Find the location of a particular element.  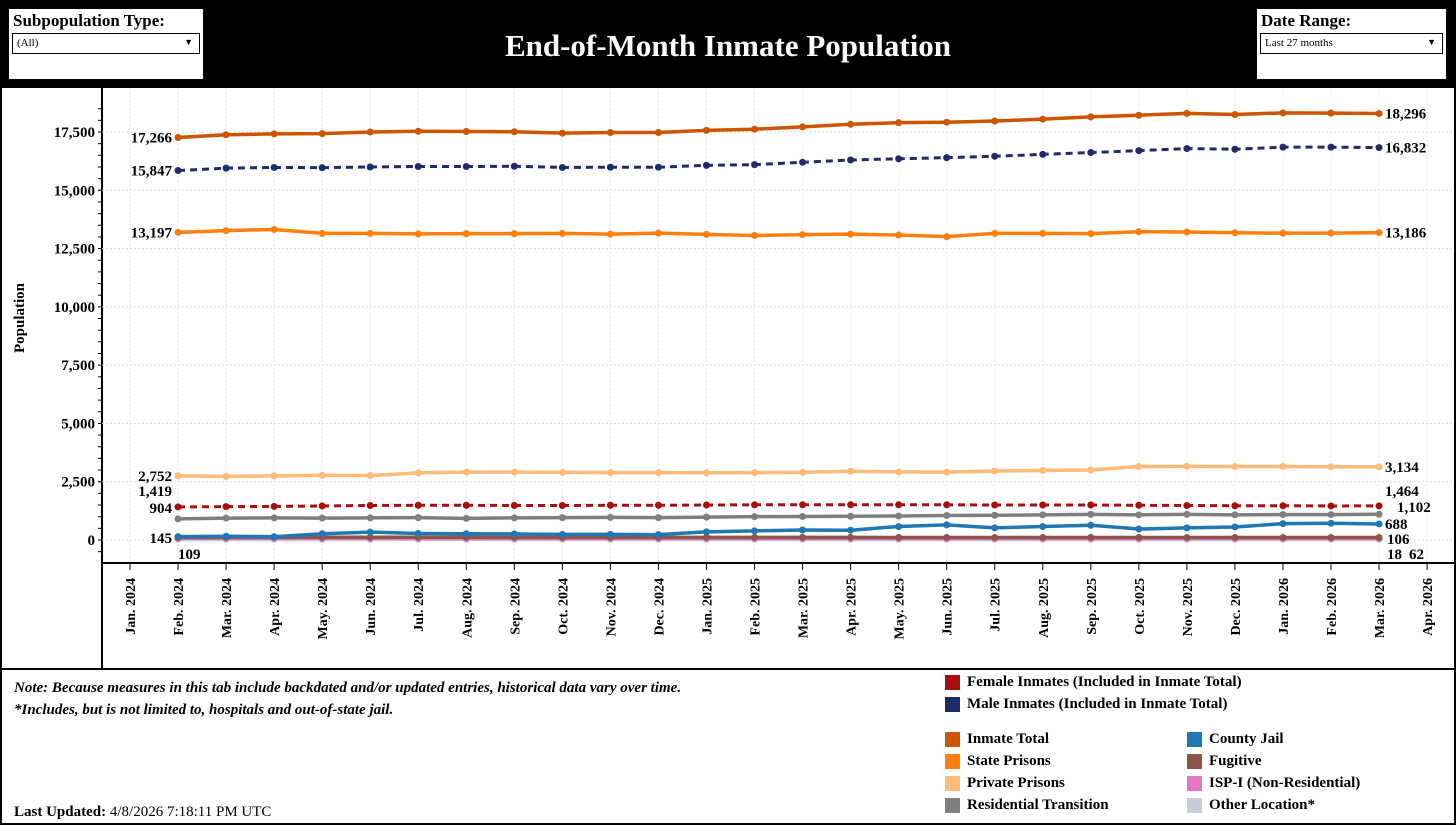

last-updated-label: Last Updated: is located at coordinates (60, 812).